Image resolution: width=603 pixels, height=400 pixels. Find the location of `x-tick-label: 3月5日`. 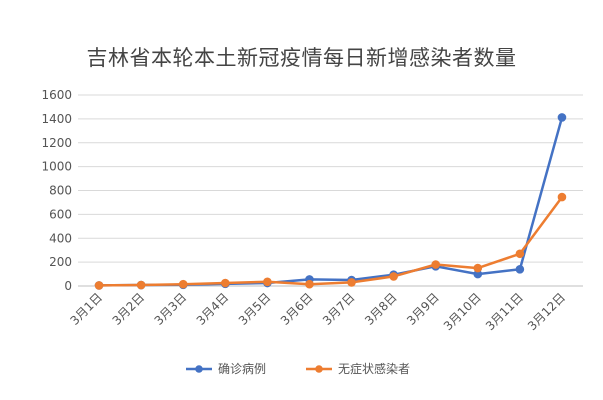

x-tick-label: 3月5日 is located at coordinates (255, 309).